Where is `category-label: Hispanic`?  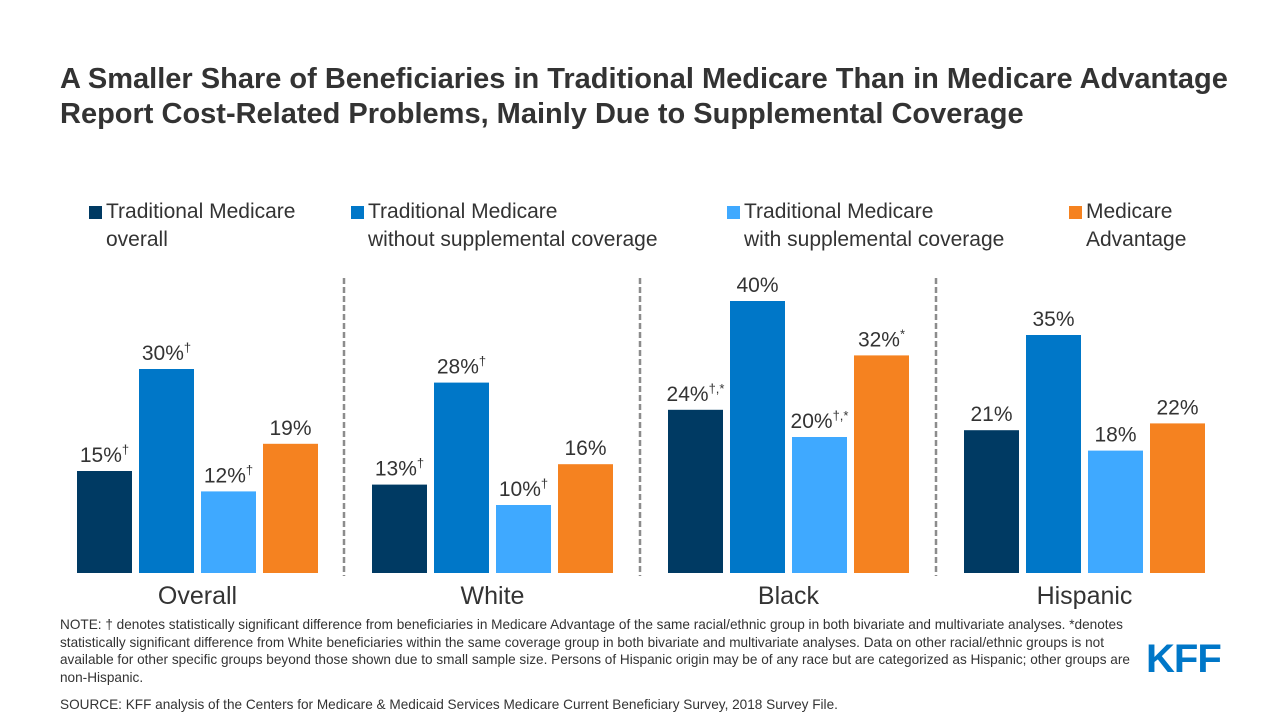 category-label: Hispanic is located at coordinates (1085, 596).